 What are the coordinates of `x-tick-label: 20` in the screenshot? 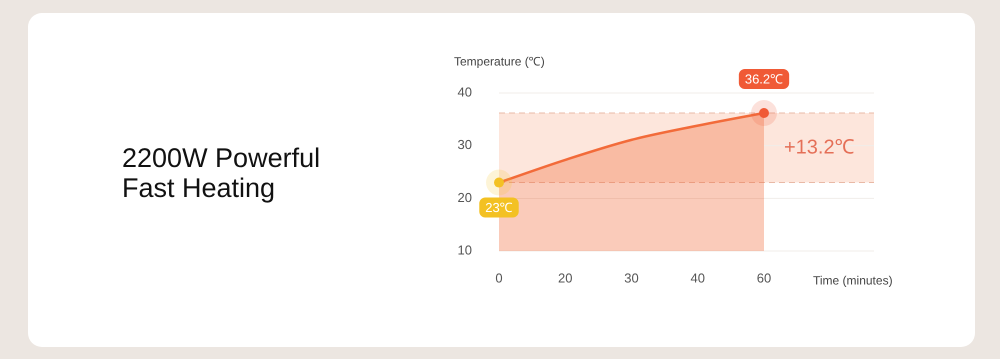 It's located at (565, 278).